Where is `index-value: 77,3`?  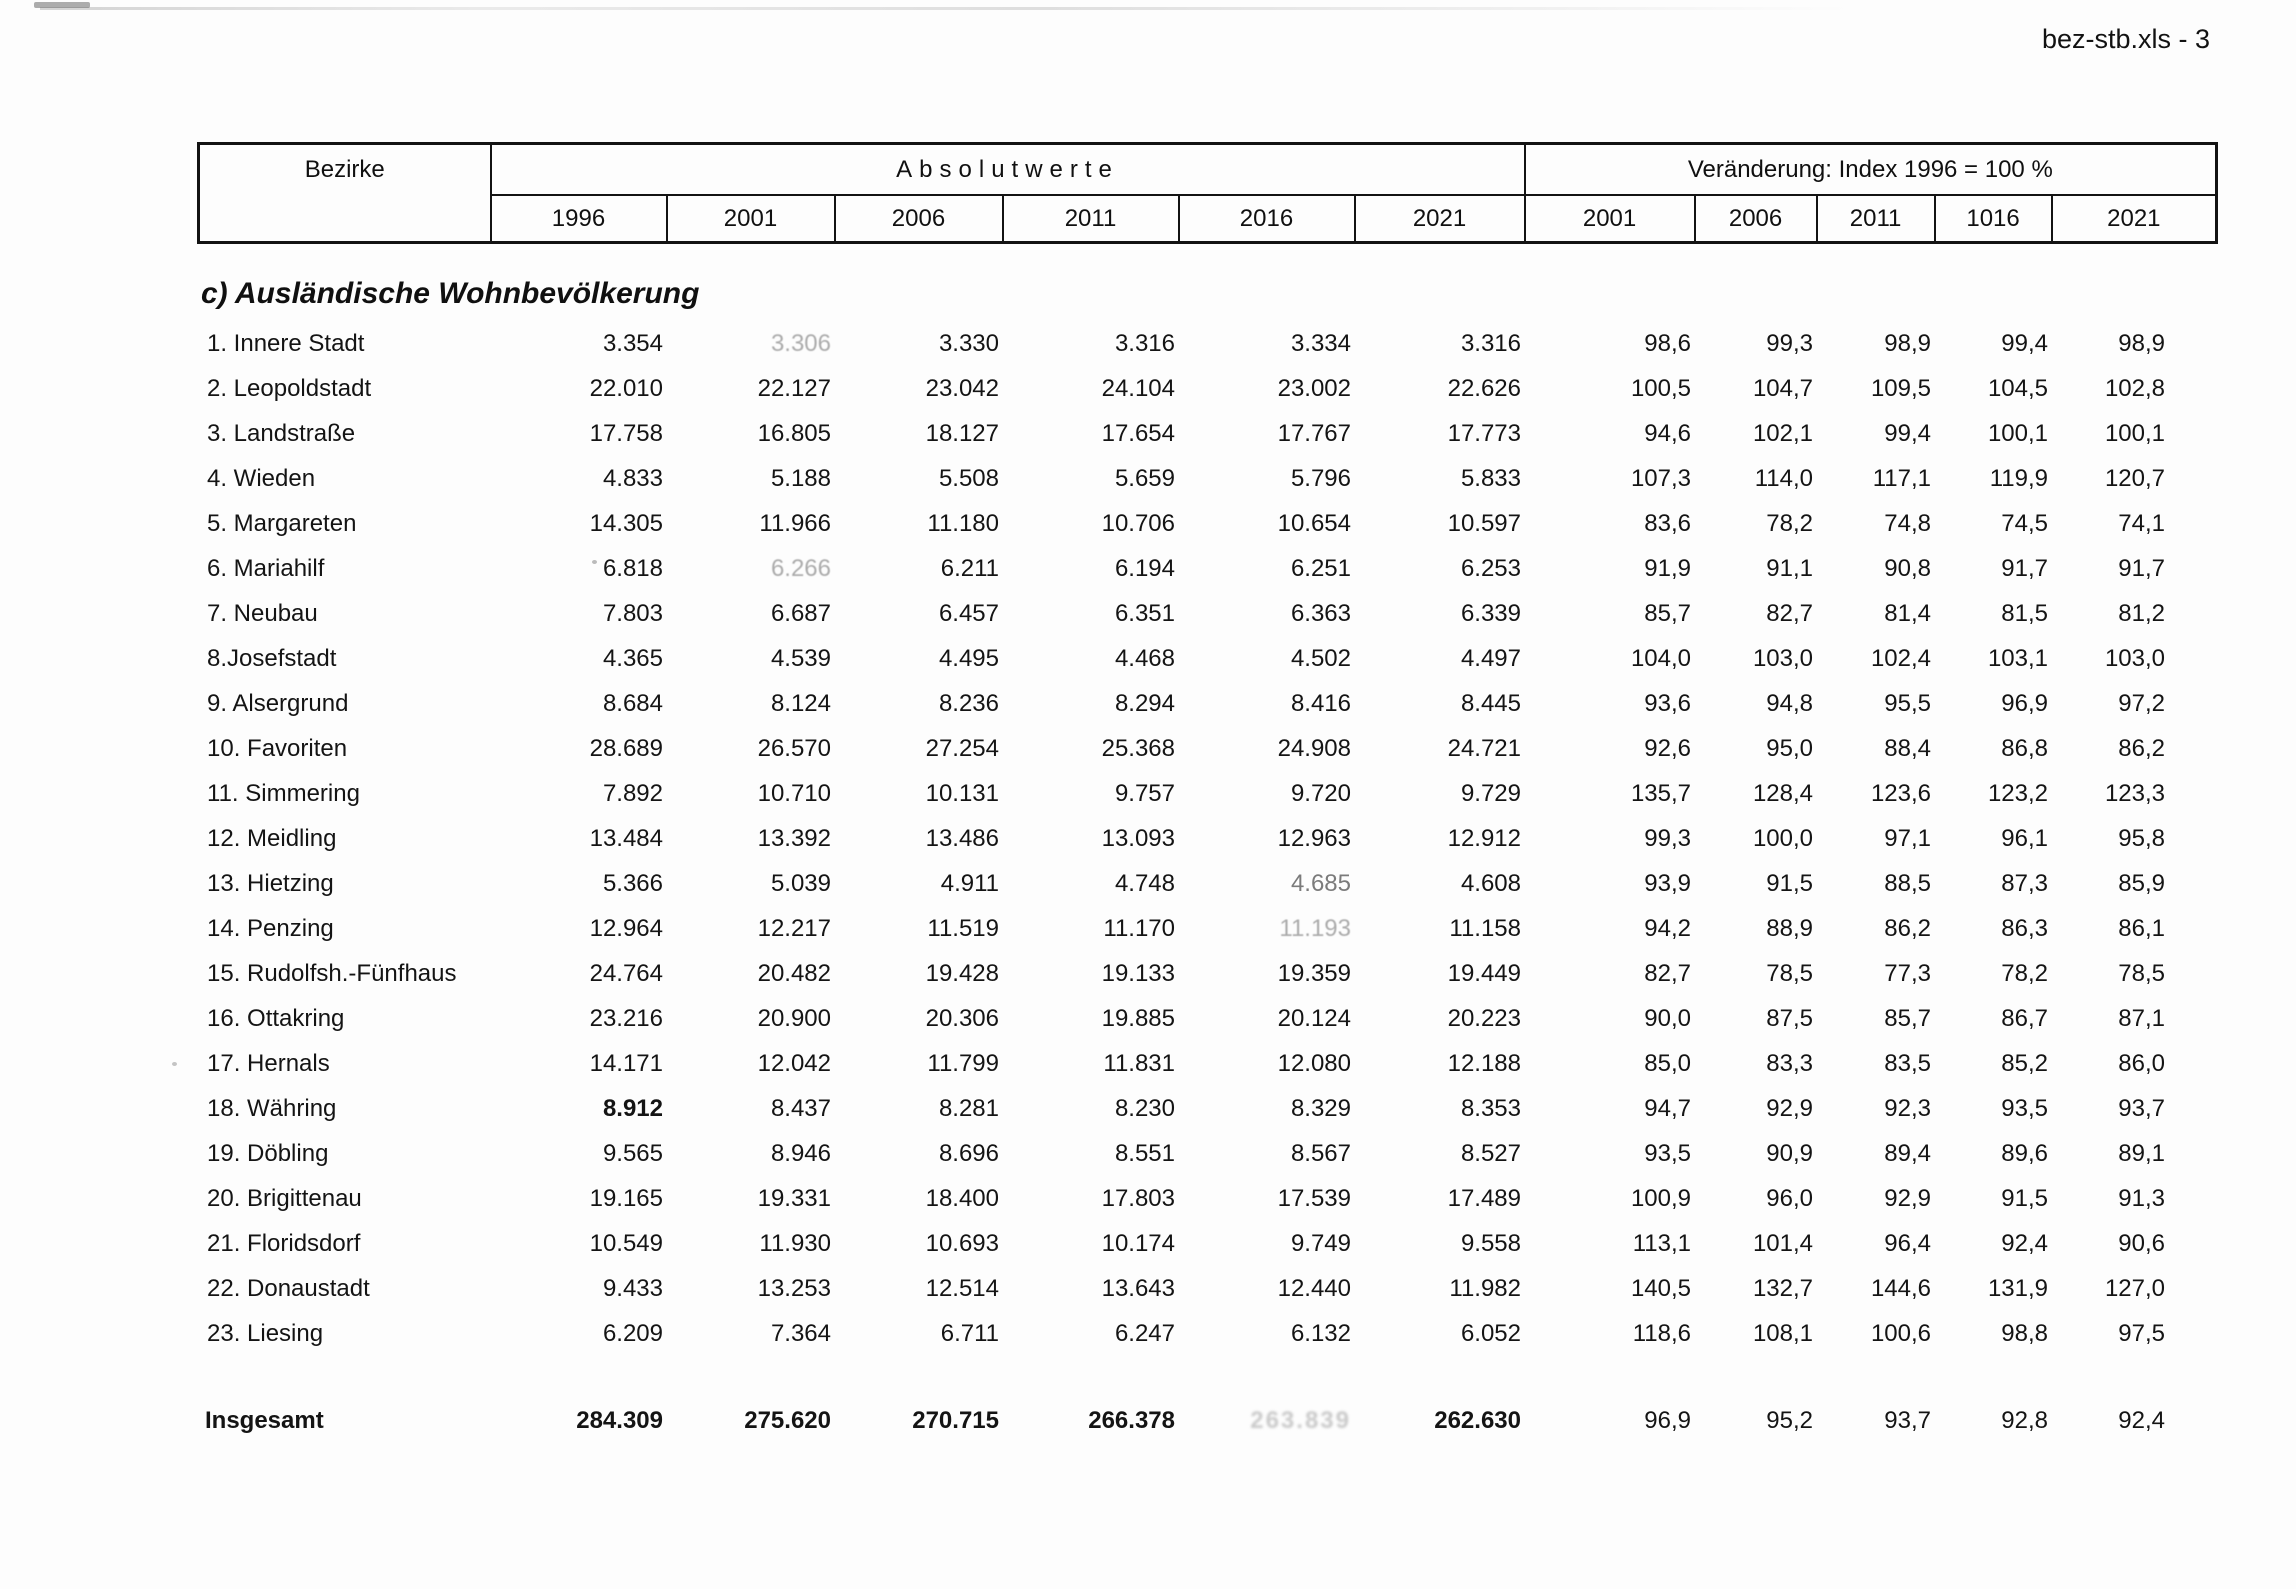
index-value: 77,3 is located at coordinates (1907, 973).